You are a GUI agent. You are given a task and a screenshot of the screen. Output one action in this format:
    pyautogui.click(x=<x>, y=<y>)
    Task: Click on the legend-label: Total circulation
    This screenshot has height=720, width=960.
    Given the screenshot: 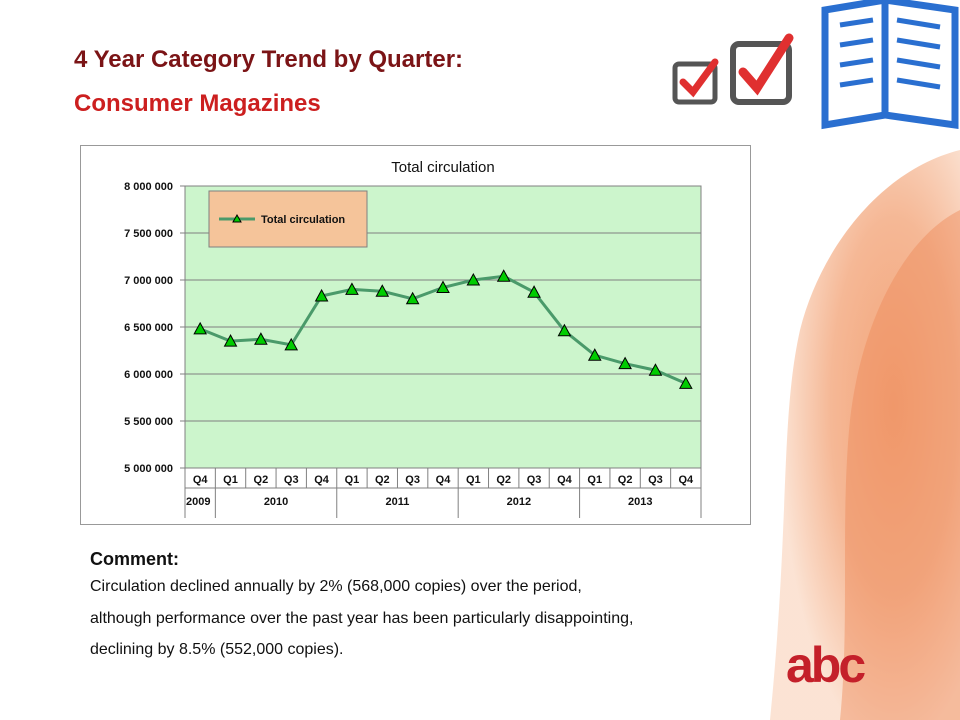 What is the action you would take?
    pyautogui.click(x=303, y=220)
    